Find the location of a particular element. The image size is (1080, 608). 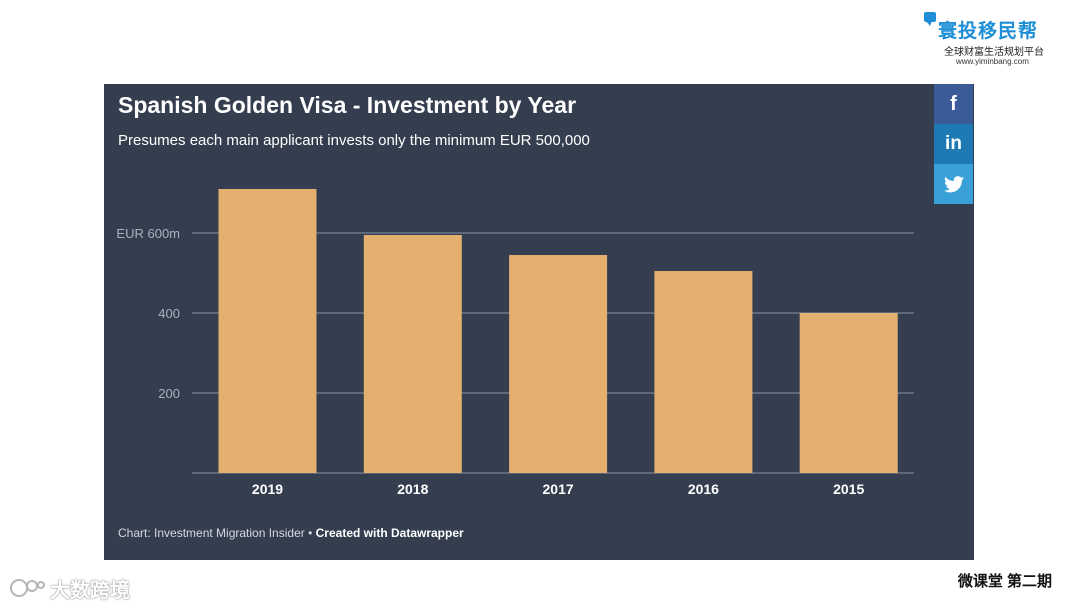

bar-2017 is located at coordinates (558, 364).